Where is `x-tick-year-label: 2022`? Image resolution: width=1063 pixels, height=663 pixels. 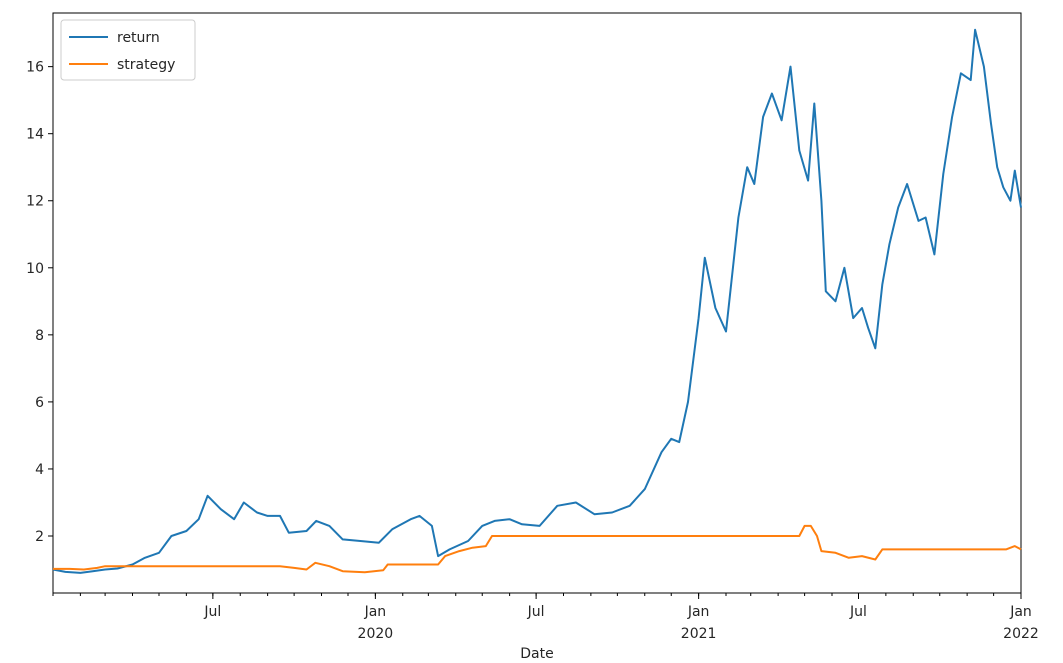
x-tick-year-label: 2022 is located at coordinates (1021, 634).